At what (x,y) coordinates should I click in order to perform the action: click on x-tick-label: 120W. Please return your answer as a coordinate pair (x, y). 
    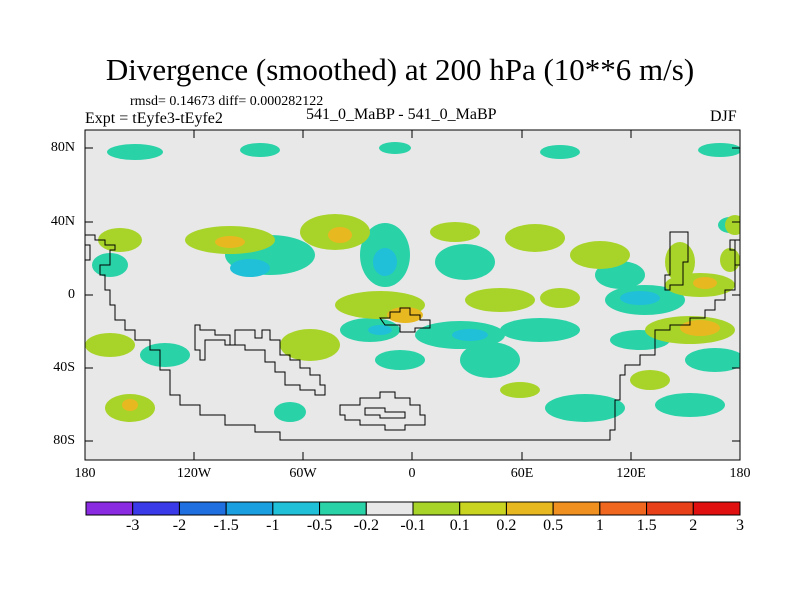
    Looking at the image, I should click on (194, 473).